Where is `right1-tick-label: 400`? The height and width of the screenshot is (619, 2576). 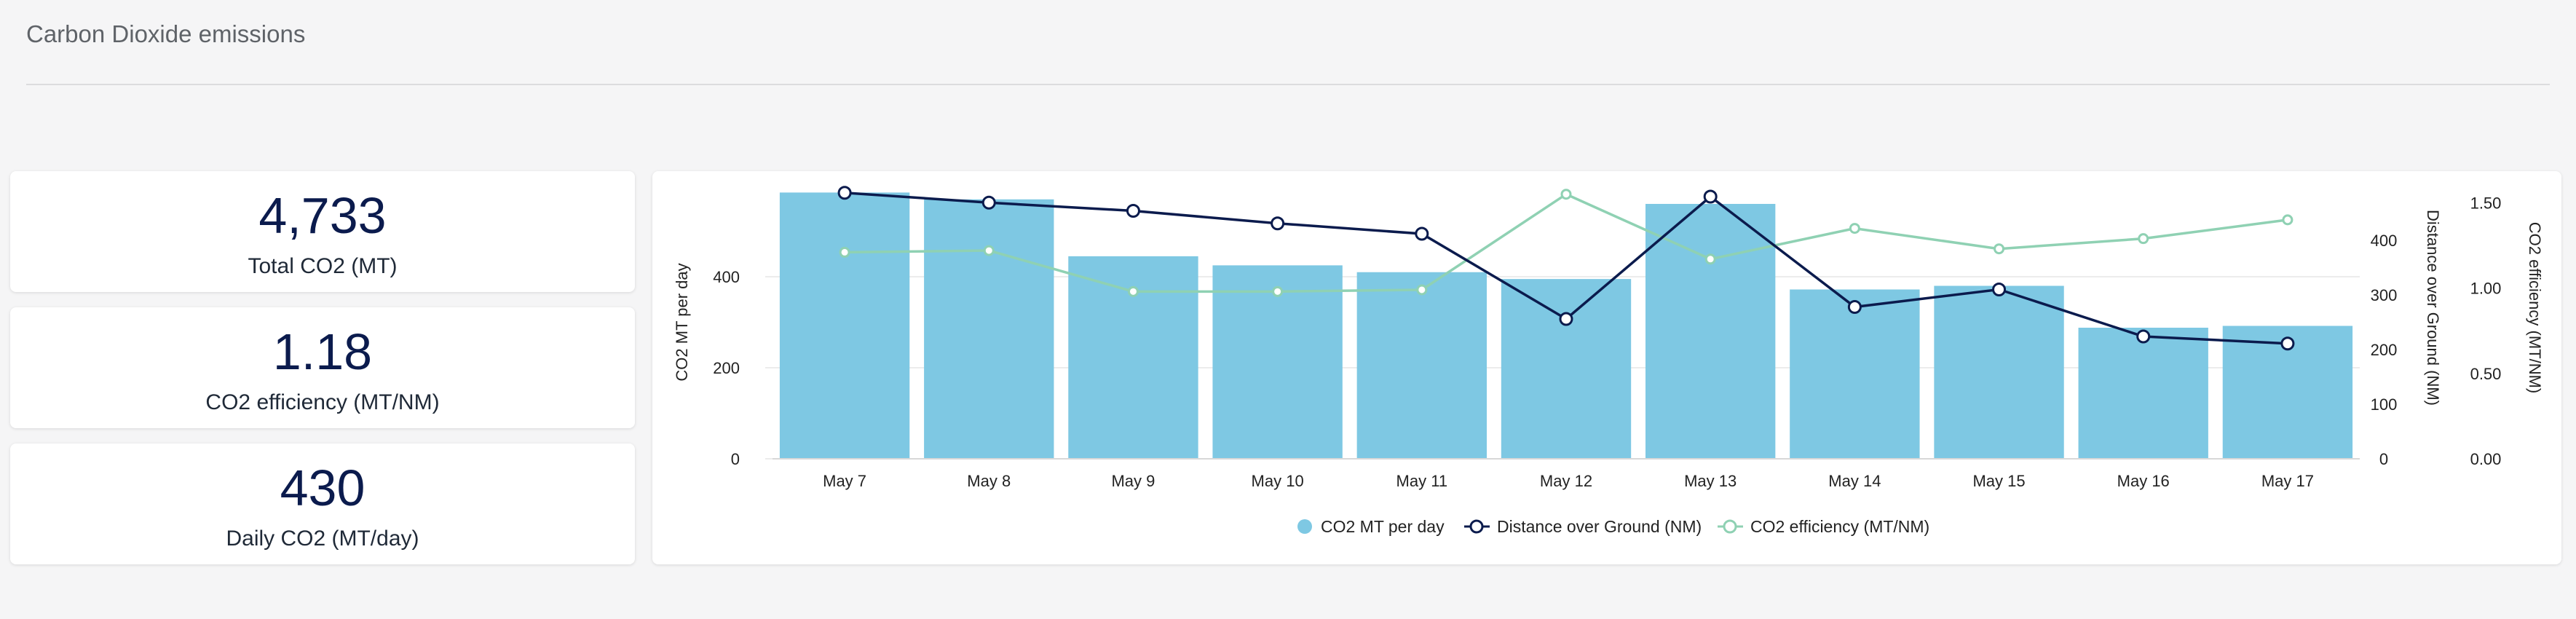
right1-tick-label: 400 is located at coordinates (2384, 241).